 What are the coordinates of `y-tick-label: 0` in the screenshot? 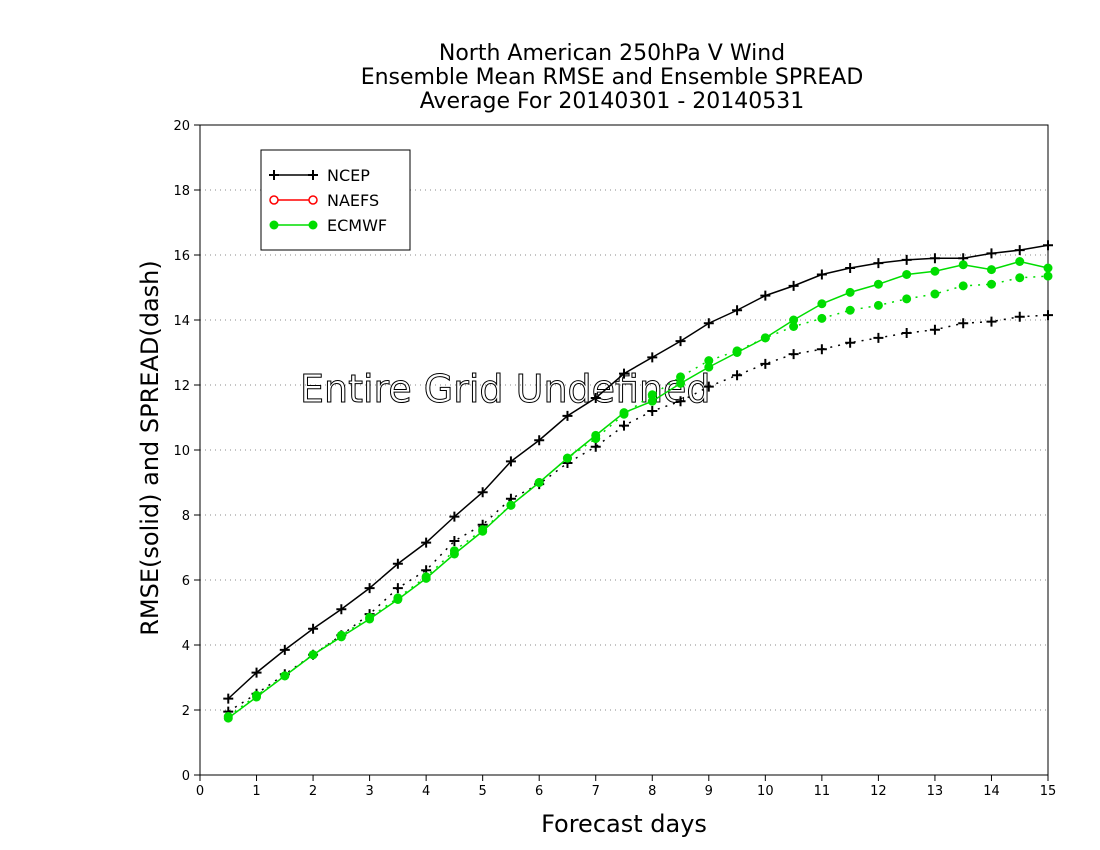 It's located at (186, 776).